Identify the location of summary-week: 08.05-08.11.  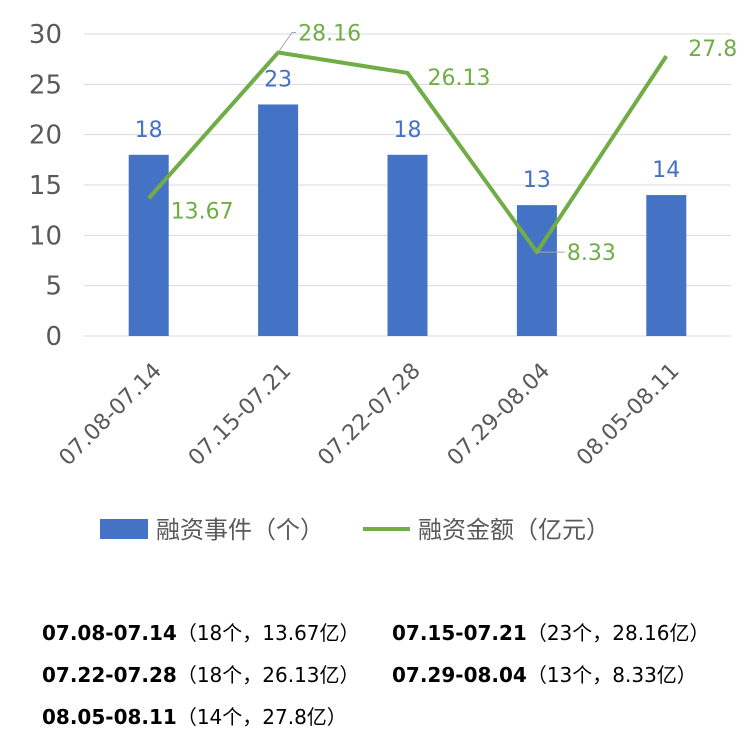
(109, 717).